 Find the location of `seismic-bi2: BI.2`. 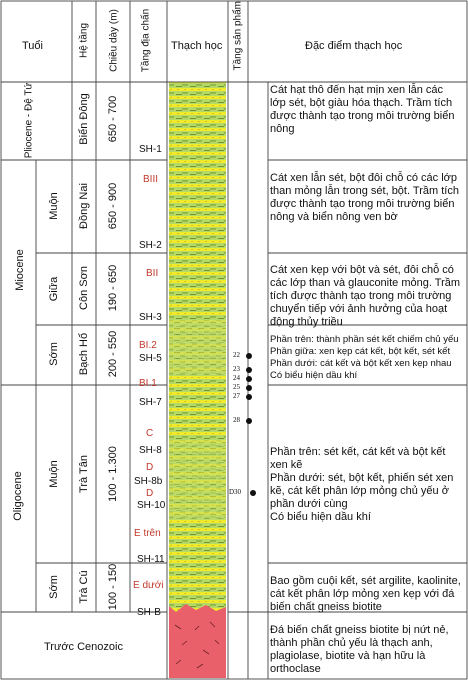

seismic-bi2: BI.2 is located at coordinates (148, 345).